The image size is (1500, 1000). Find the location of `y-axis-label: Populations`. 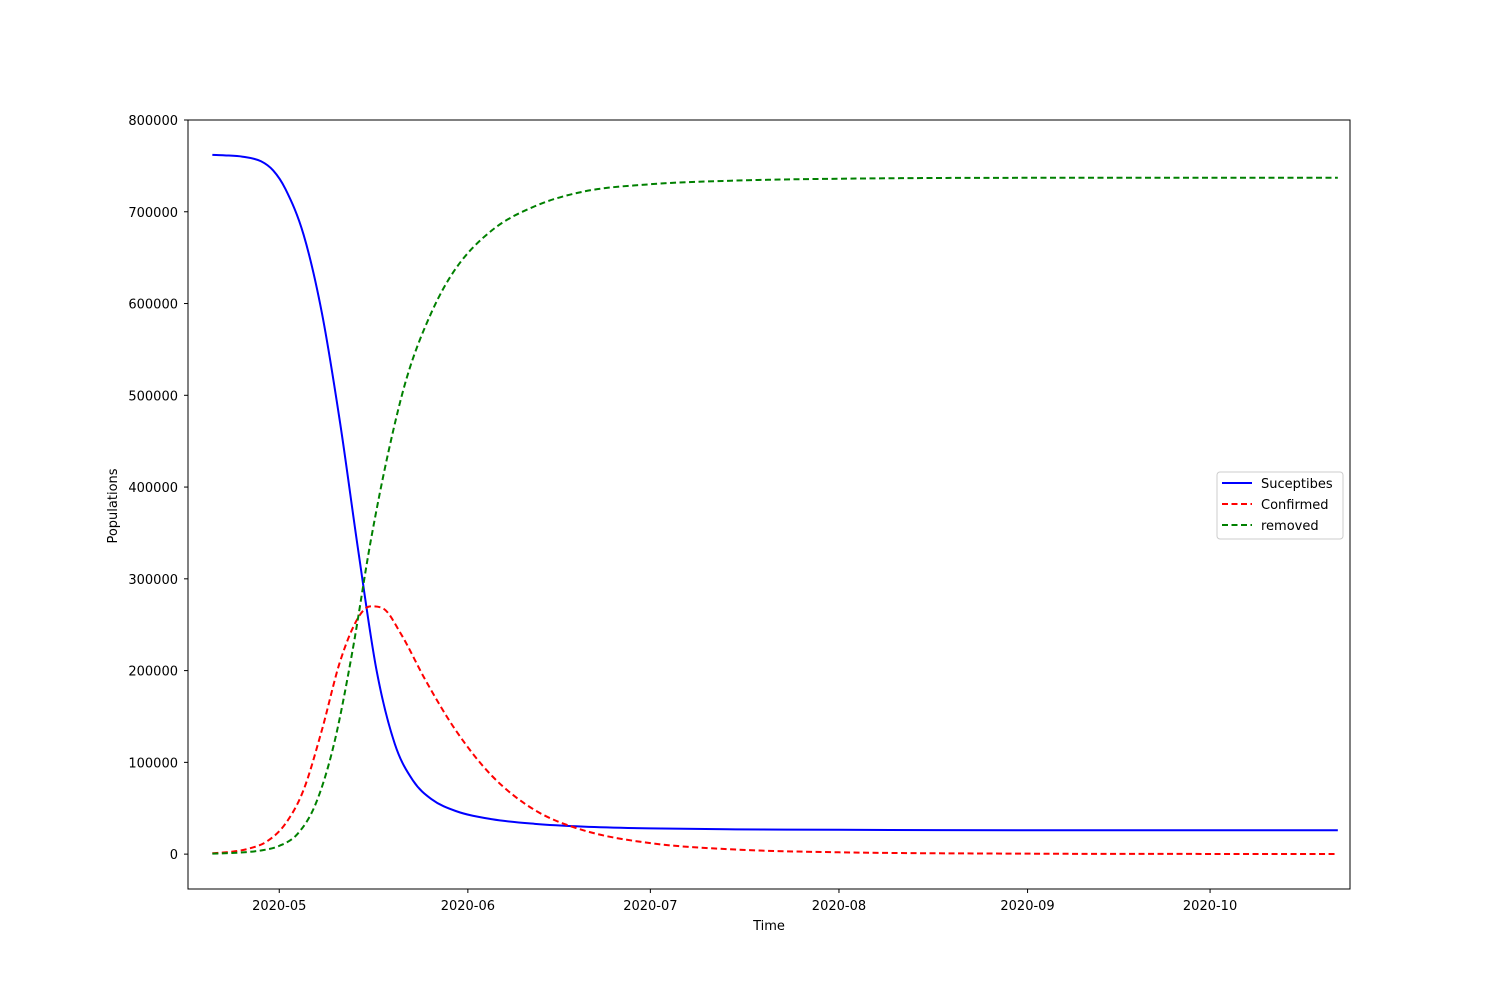

y-axis-label: Populations is located at coordinates (113, 505).